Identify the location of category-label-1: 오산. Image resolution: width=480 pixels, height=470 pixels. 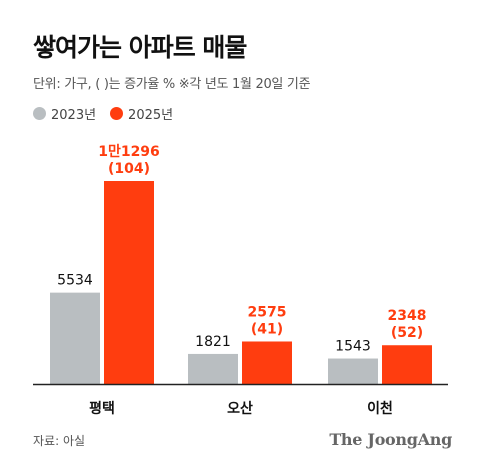
(240, 408).